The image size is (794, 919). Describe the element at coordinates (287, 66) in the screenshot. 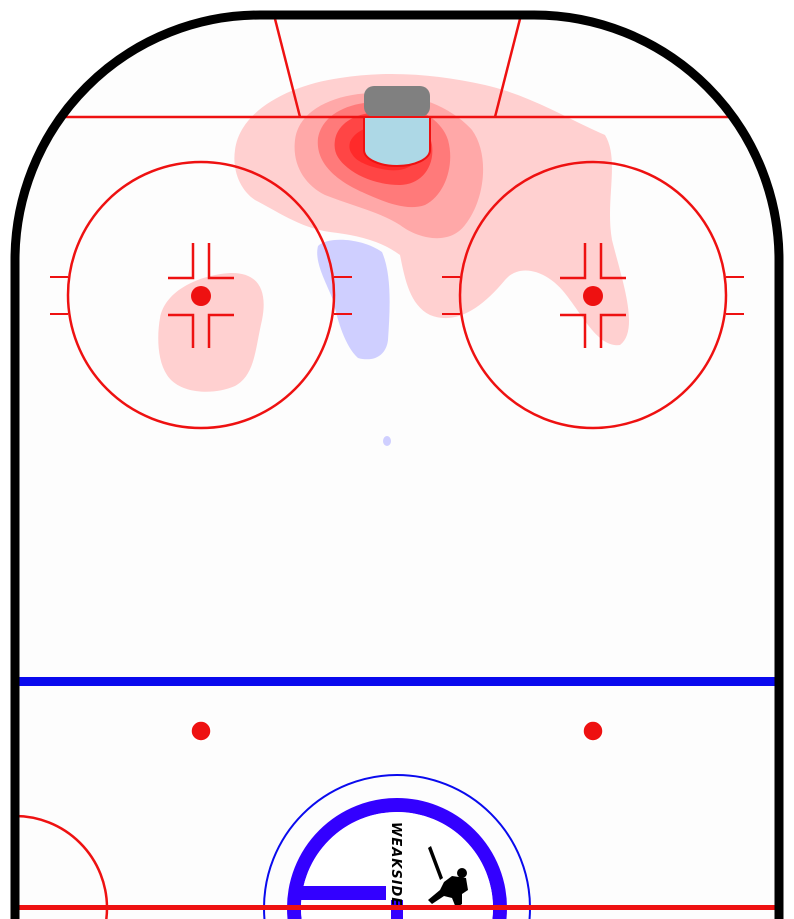

I see `trapezoid-left` at that location.